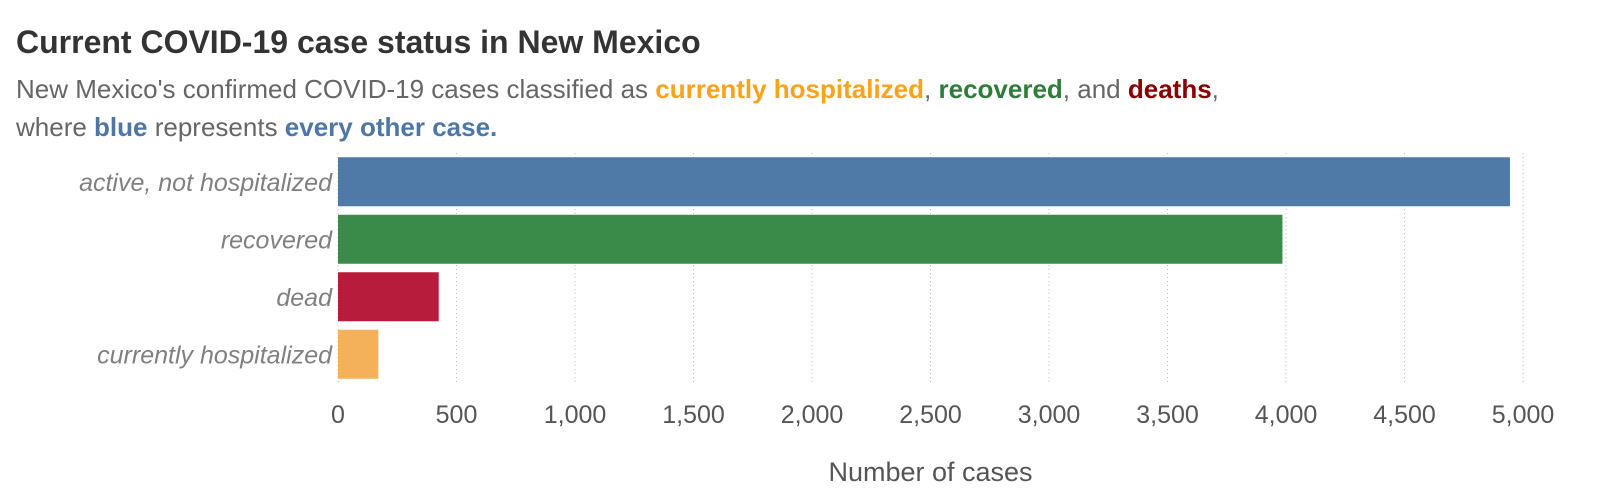 The image size is (1600, 500). Describe the element at coordinates (277, 240) in the screenshot. I see `category-label: recovered` at that location.